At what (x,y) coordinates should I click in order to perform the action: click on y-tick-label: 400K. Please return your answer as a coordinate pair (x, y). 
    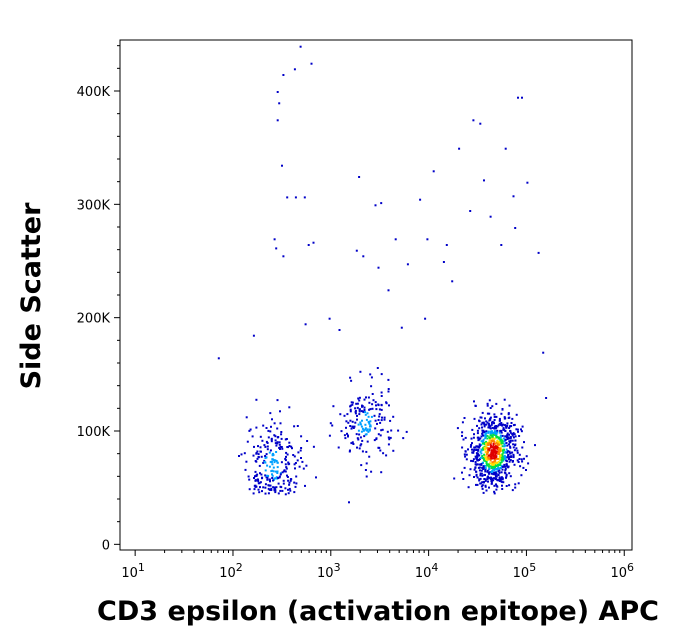
    Looking at the image, I should click on (94, 92).